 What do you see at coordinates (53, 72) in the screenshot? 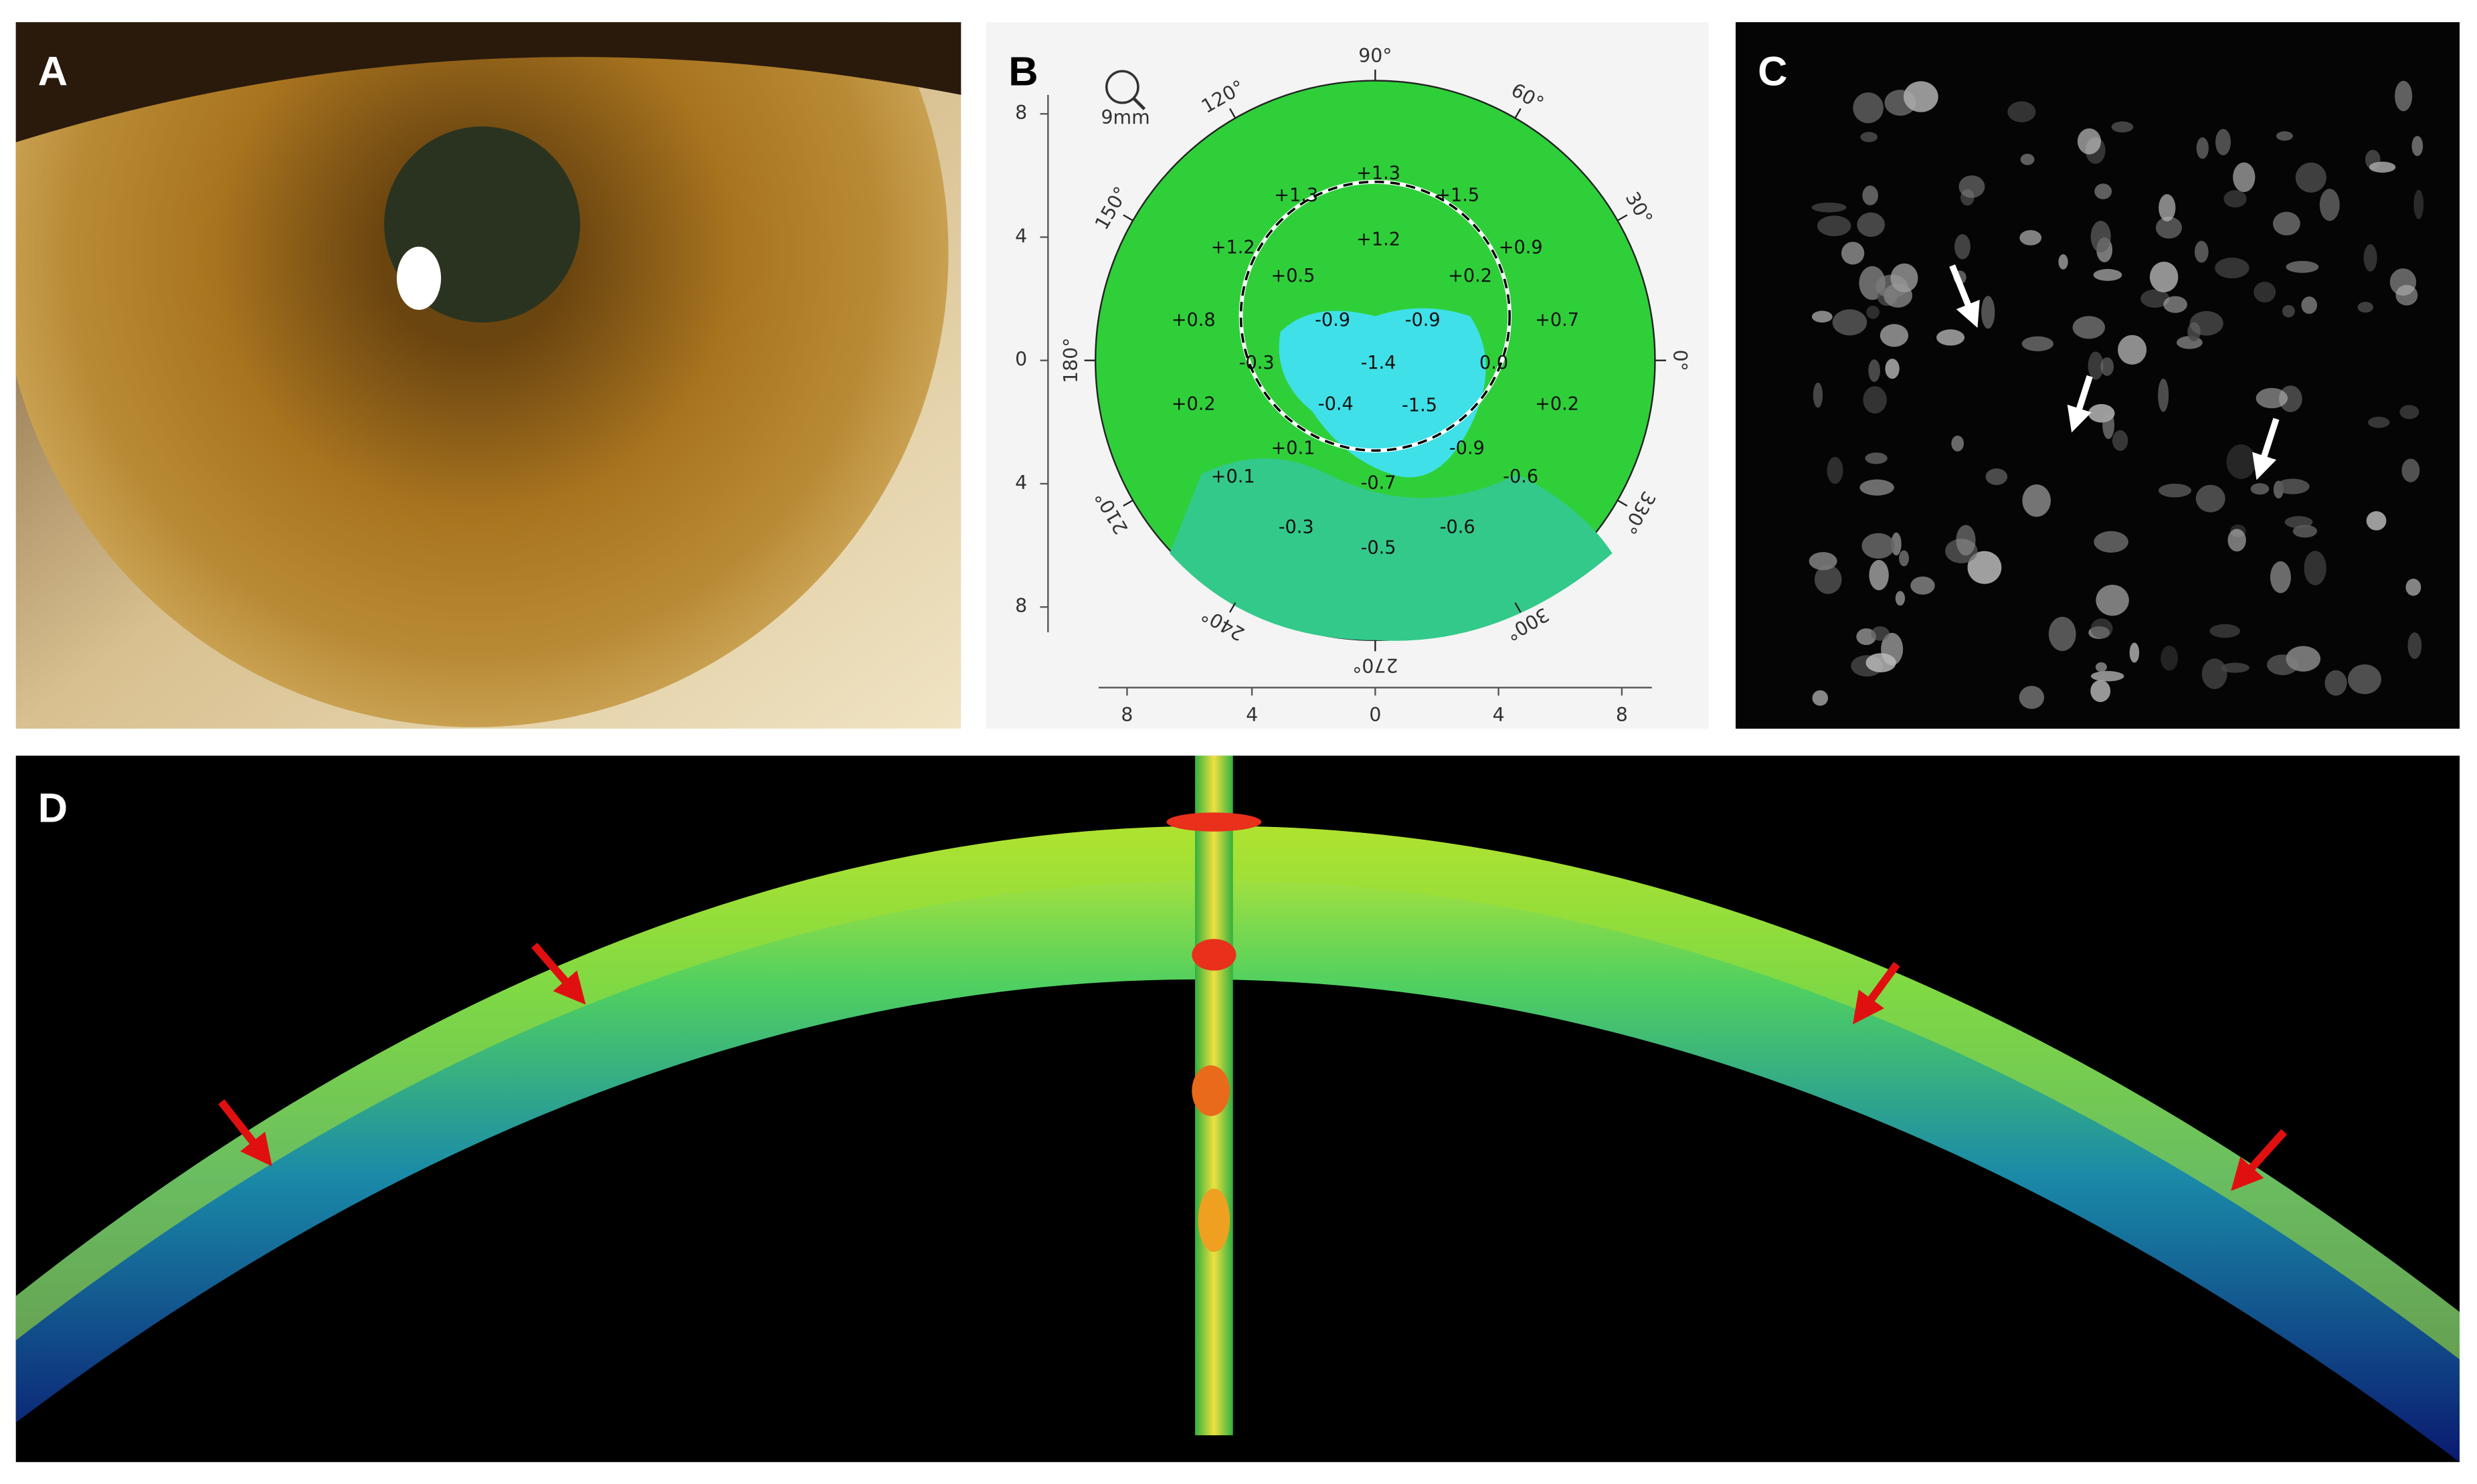
I see `panel-label: A` at bounding box center [53, 72].